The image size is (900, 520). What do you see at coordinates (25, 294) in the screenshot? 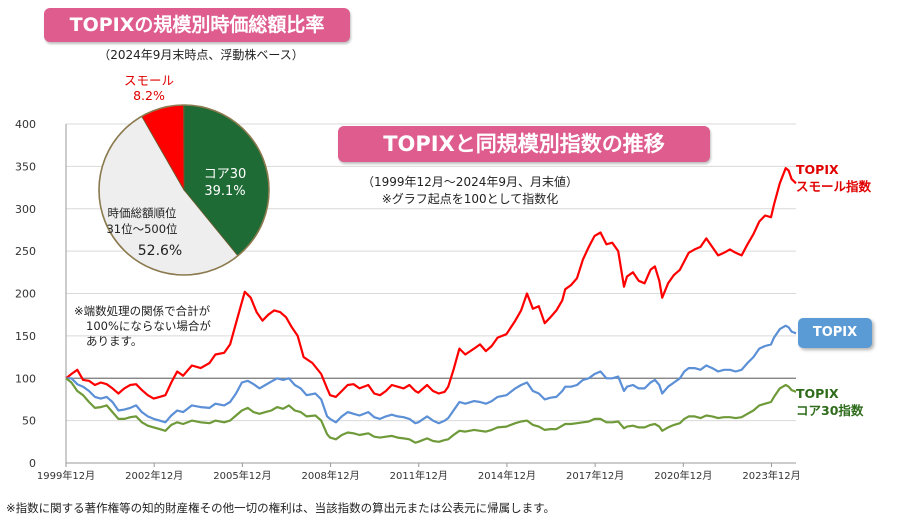
I see `y-tick-label: 200` at bounding box center [25, 294].